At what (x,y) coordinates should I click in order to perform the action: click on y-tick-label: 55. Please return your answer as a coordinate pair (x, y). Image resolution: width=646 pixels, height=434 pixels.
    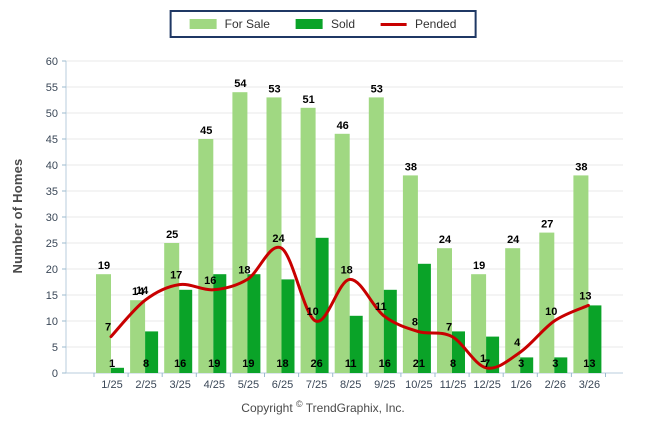
    Looking at the image, I should click on (52, 88).